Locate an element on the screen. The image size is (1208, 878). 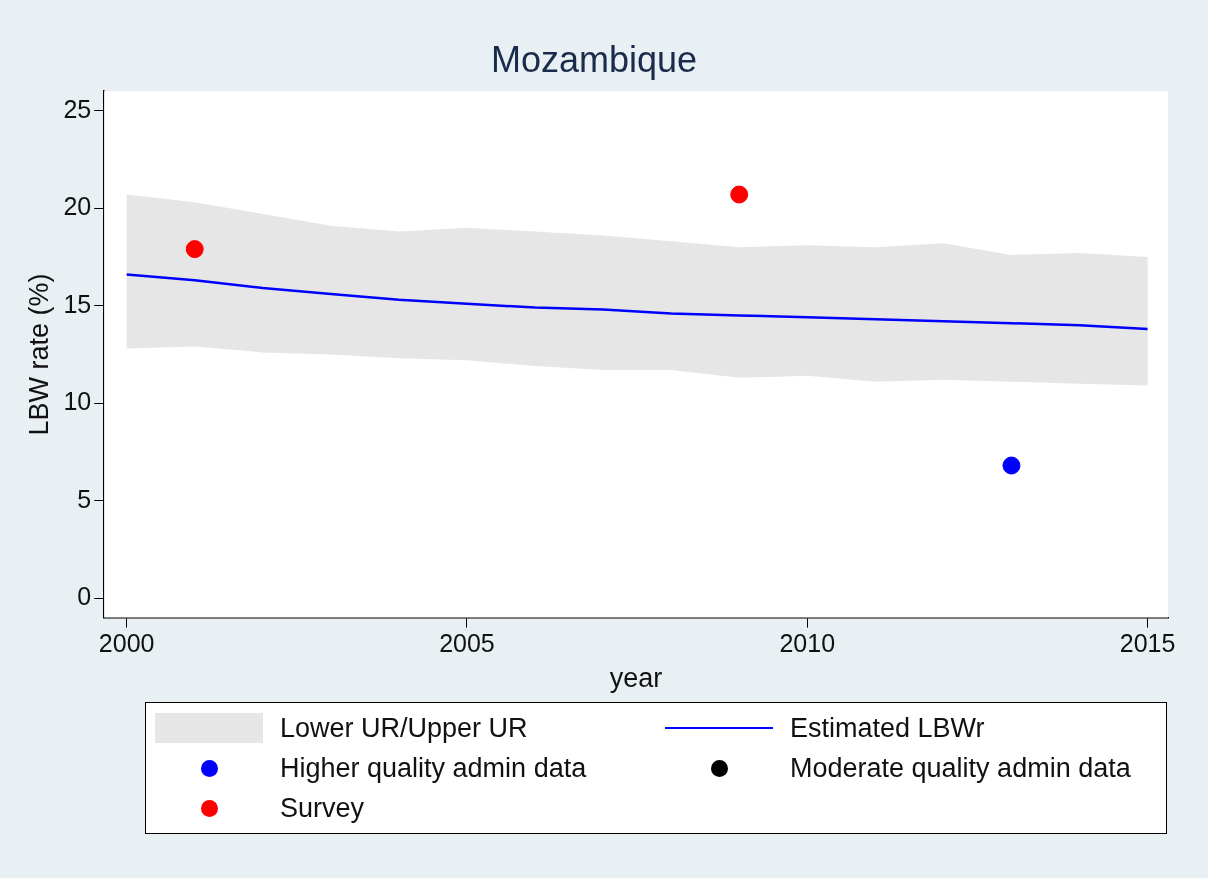
x-tick-label: 2000 is located at coordinates (126, 643).